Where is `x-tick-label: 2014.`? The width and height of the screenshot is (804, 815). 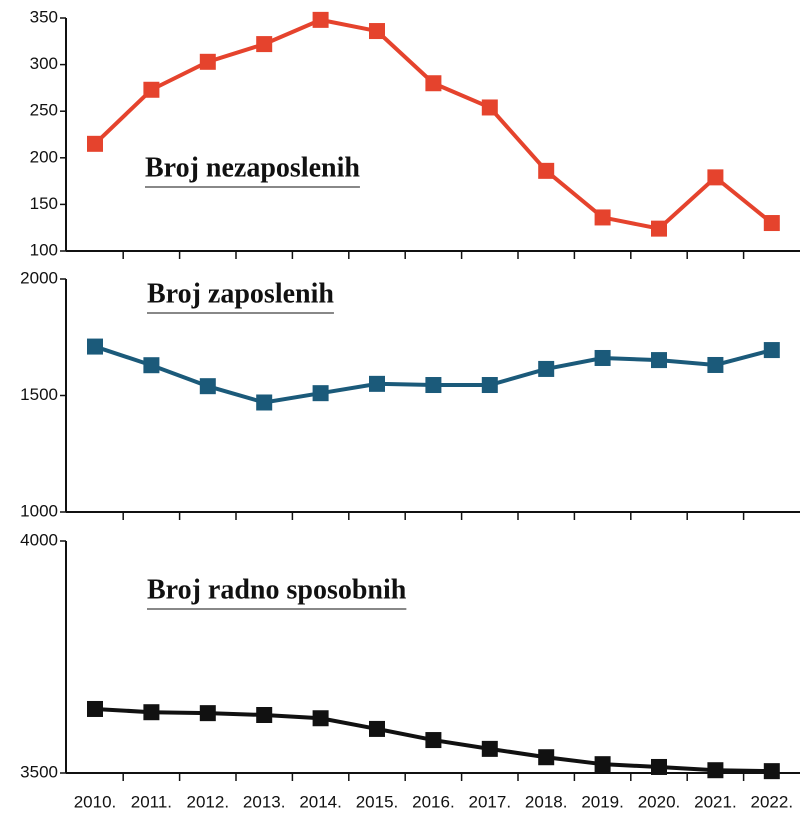
x-tick-label: 2014. is located at coordinates (320, 801).